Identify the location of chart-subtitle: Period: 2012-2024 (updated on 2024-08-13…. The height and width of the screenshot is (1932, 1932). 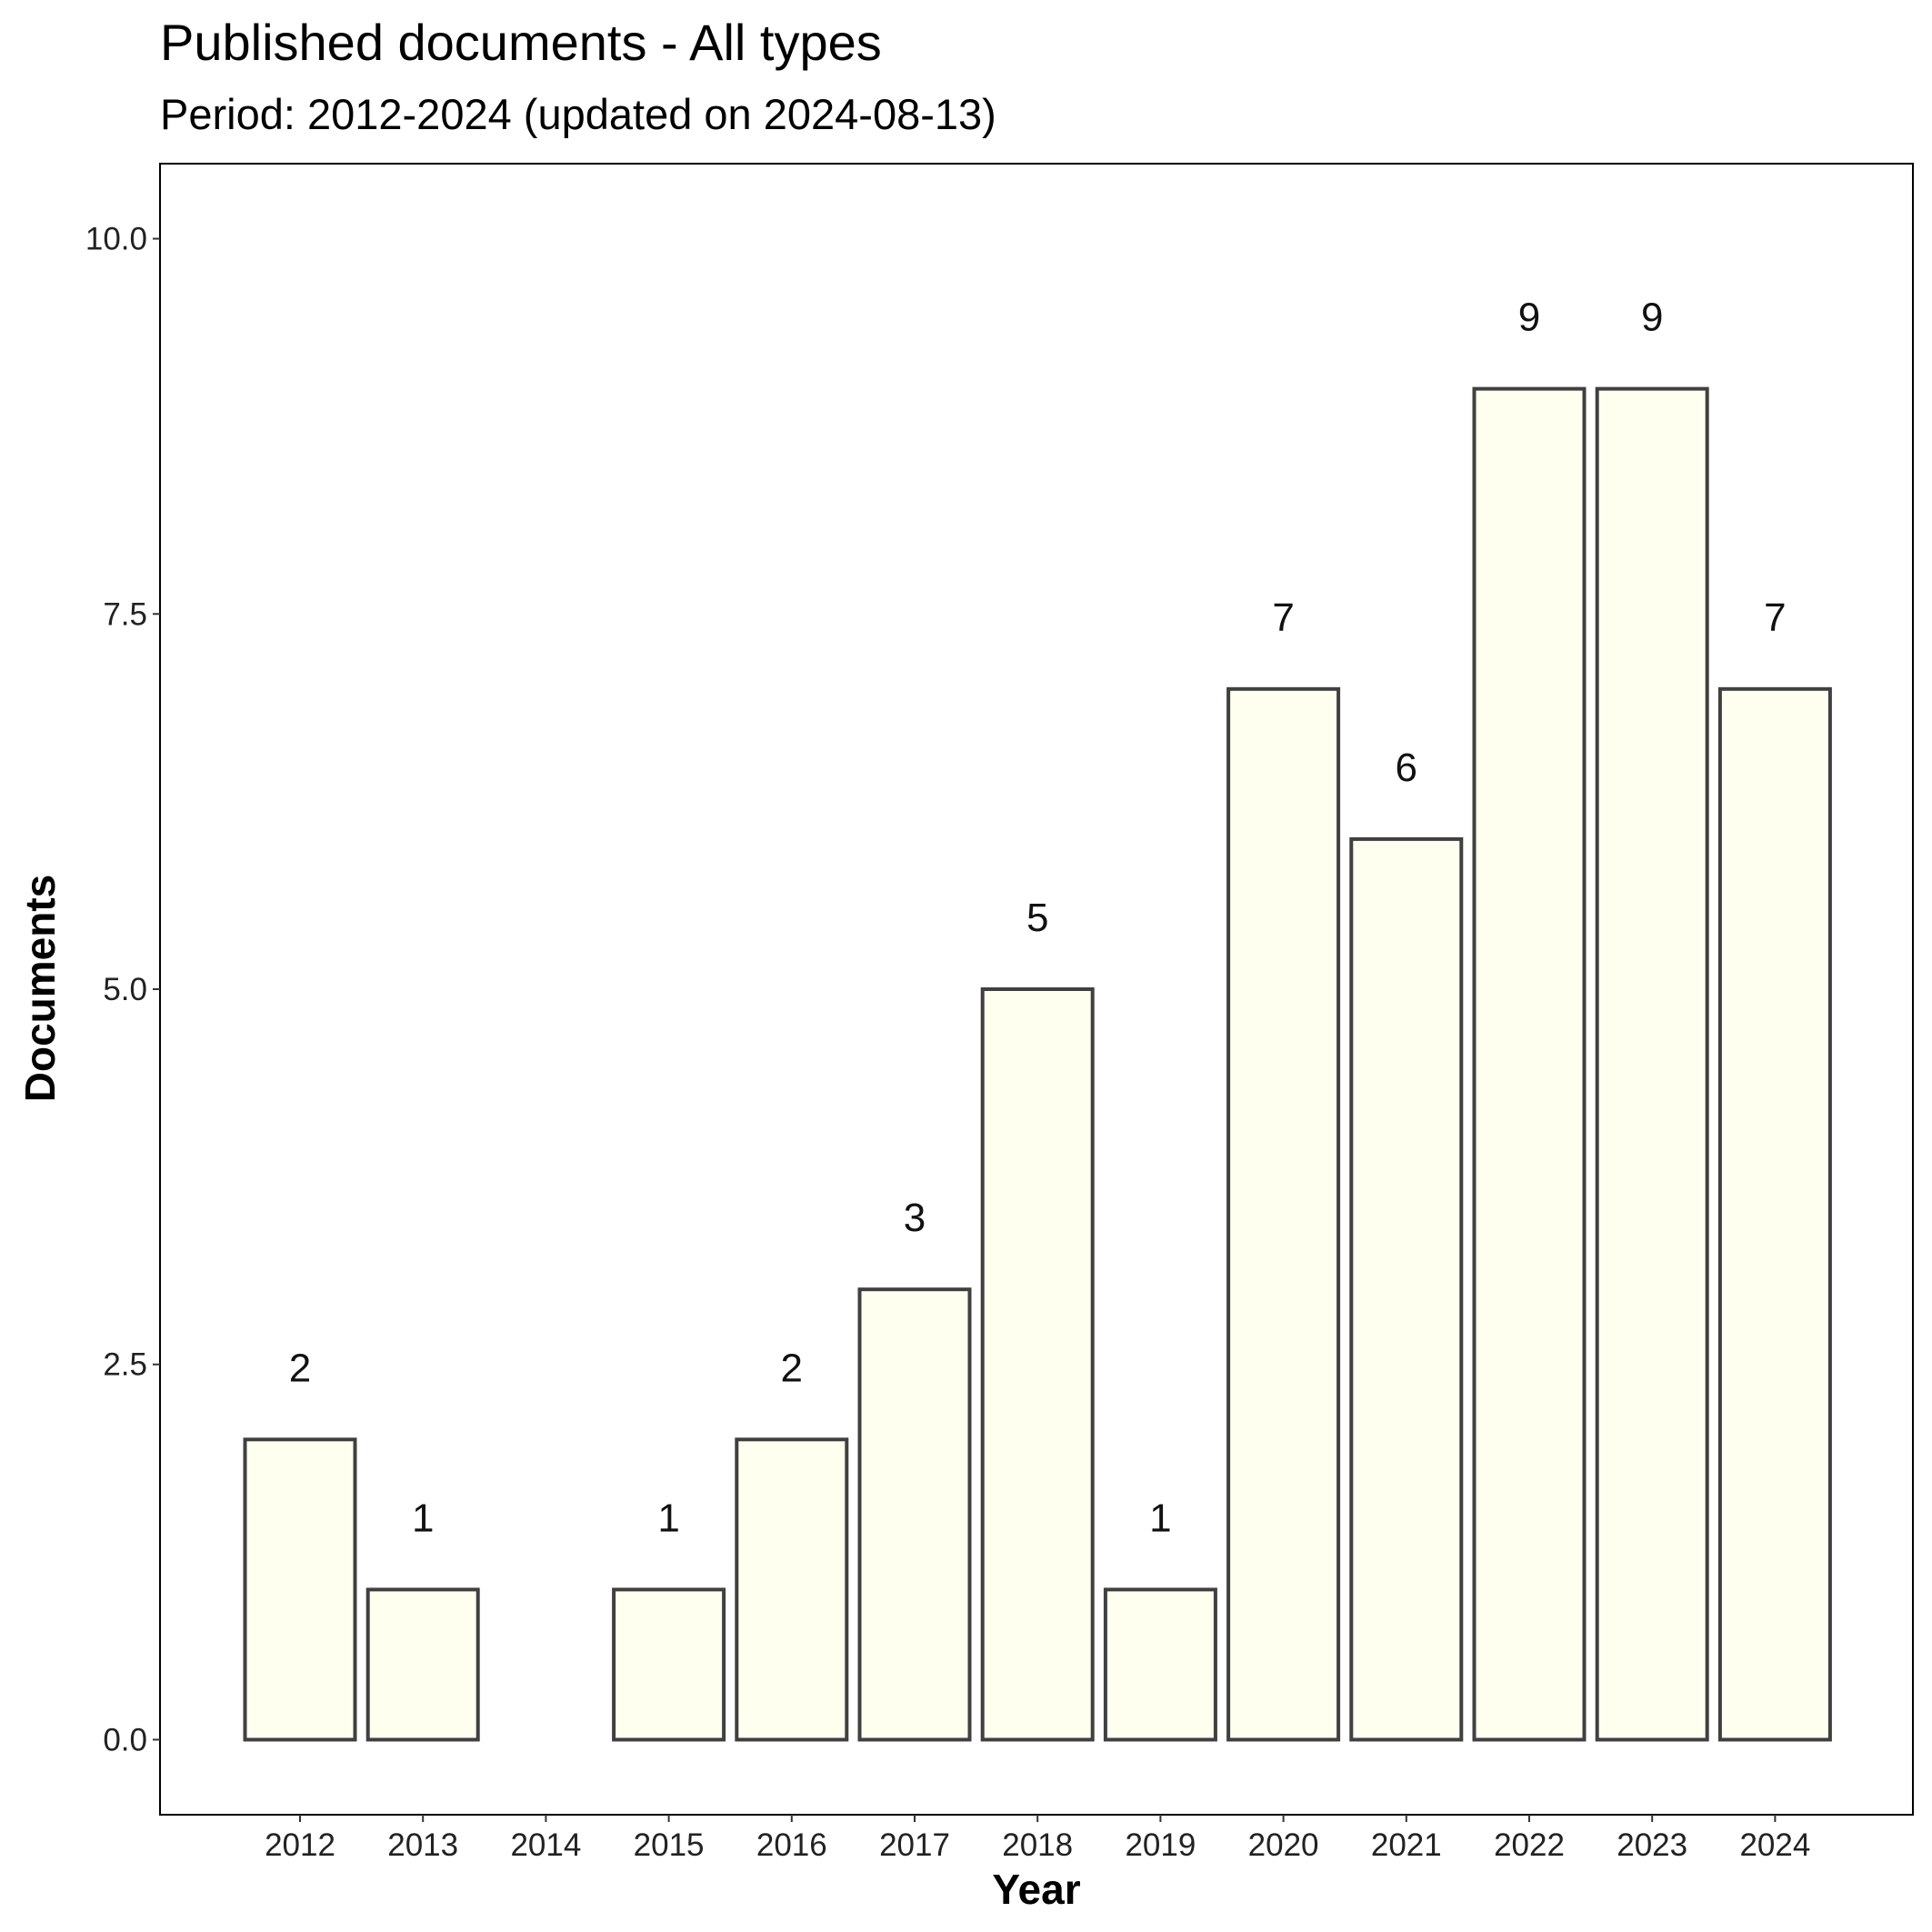
(578, 114).